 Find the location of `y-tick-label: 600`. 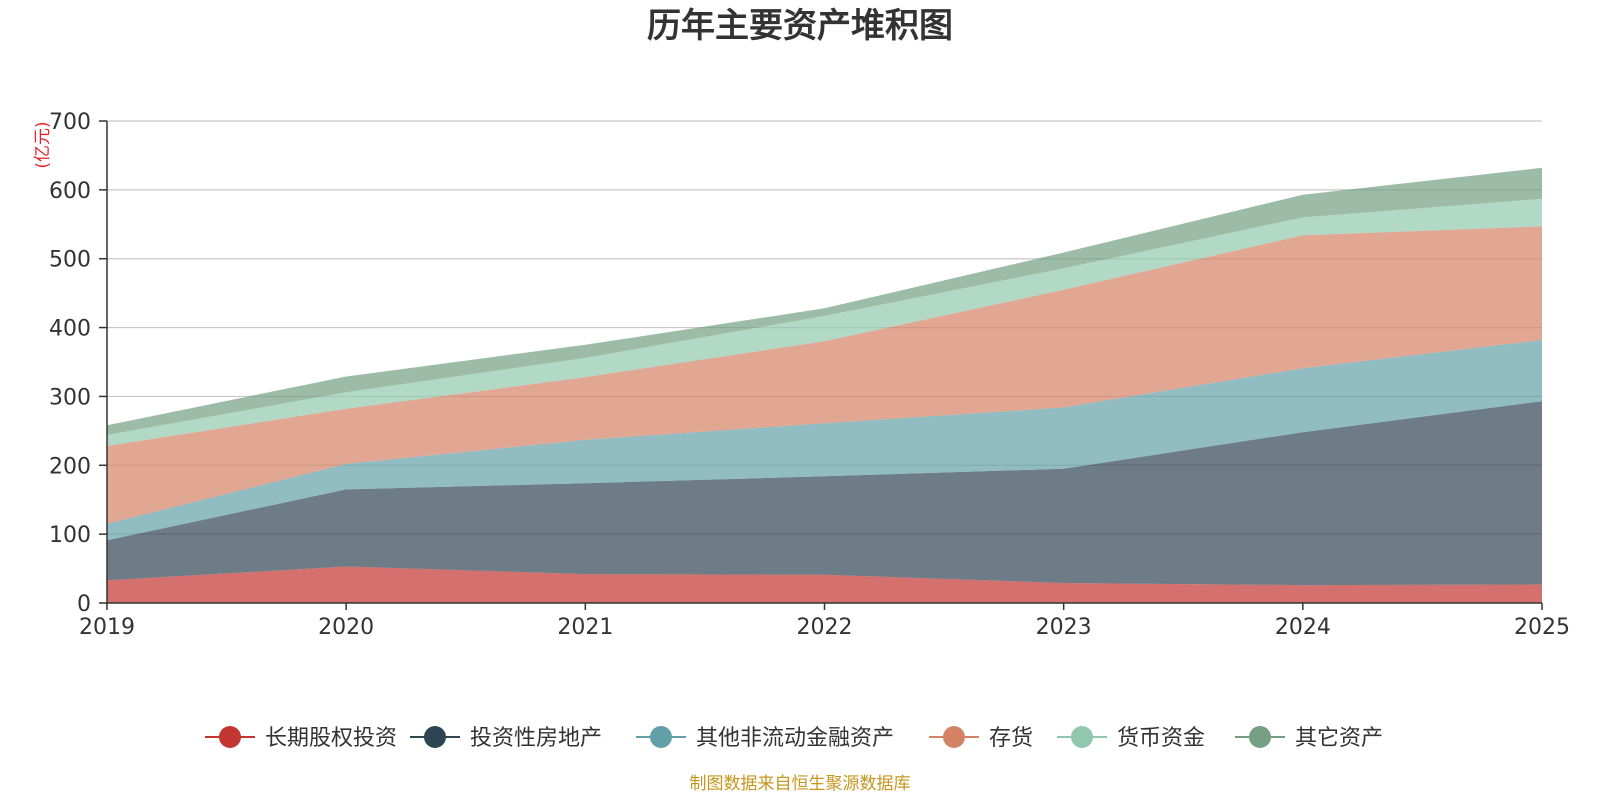

y-tick-label: 600 is located at coordinates (70, 191).